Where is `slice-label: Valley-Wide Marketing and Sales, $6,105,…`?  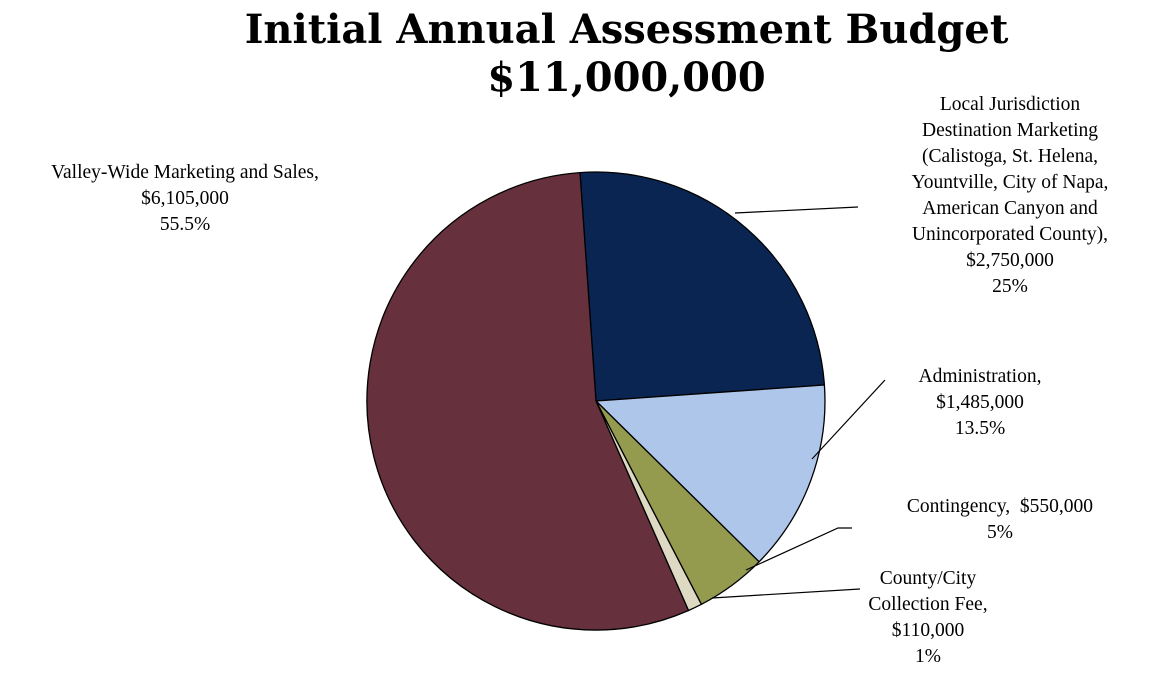 slice-label: Valley-Wide Marketing and Sales, $6,105,… is located at coordinates (185, 198).